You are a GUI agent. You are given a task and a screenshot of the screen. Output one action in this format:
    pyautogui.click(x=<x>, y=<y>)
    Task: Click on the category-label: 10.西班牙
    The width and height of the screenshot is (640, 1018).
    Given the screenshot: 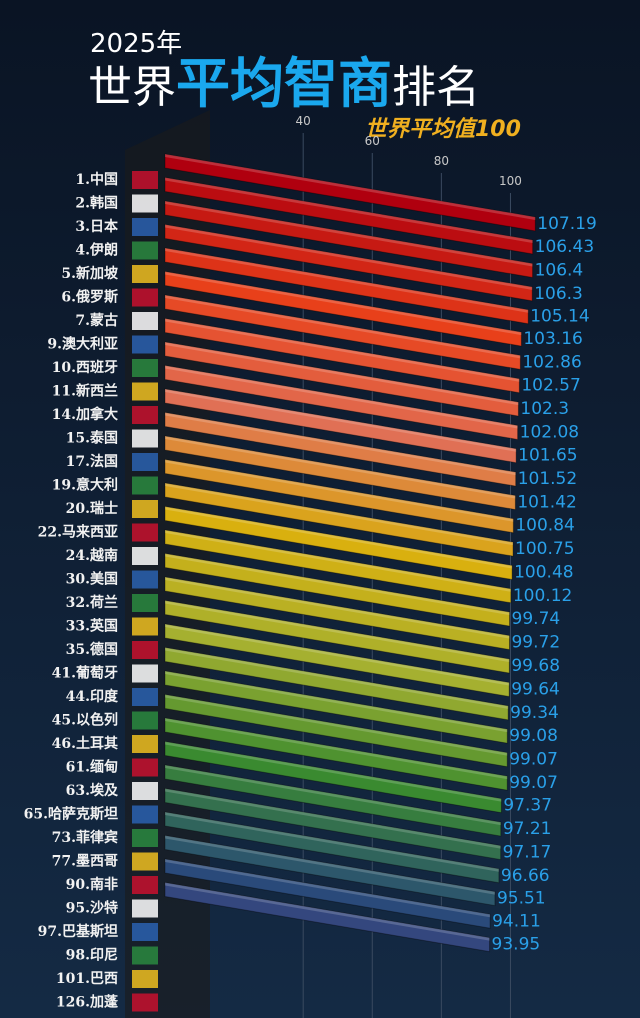 What is the action you would take?
    pyautogui.click(x=85, y=367)
    